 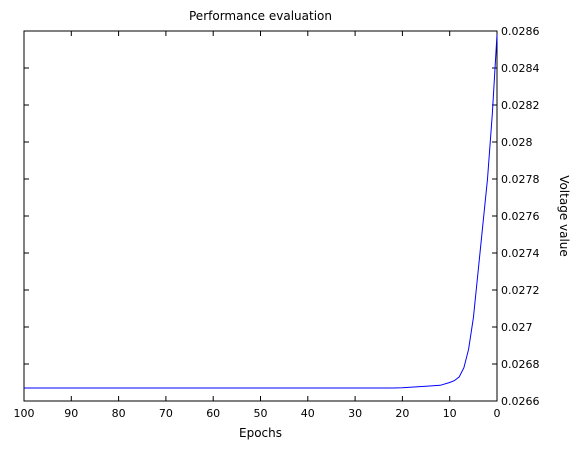 I want to click on y-tick-label: 0.0276, so click(x=520, y=216).